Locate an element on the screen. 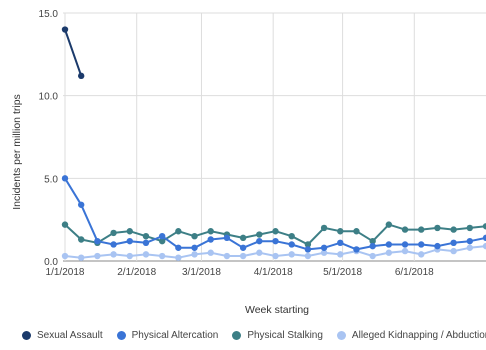 This screenshot has width=486, height=350. x-tick-label: 3/1/2018 is located at coordinates (201, 272).